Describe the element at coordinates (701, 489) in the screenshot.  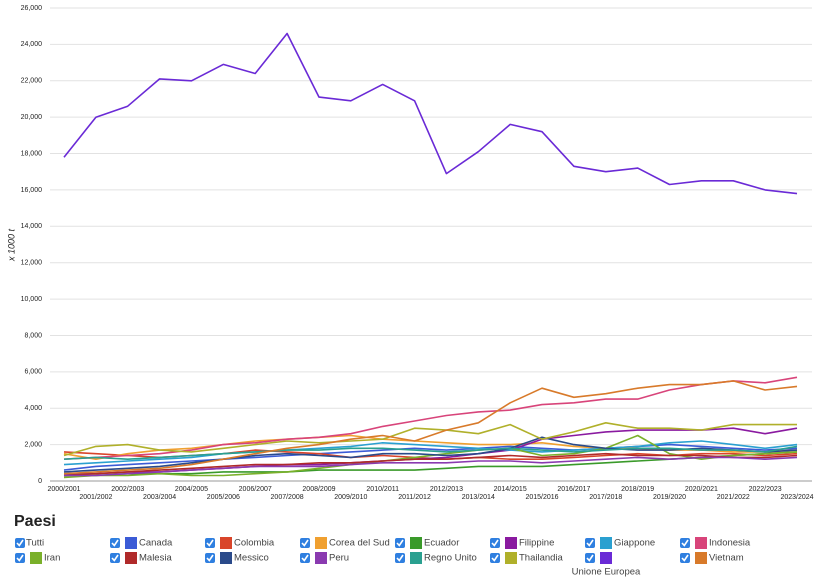
I see `x-tick-label: 2020/2021` at that location.